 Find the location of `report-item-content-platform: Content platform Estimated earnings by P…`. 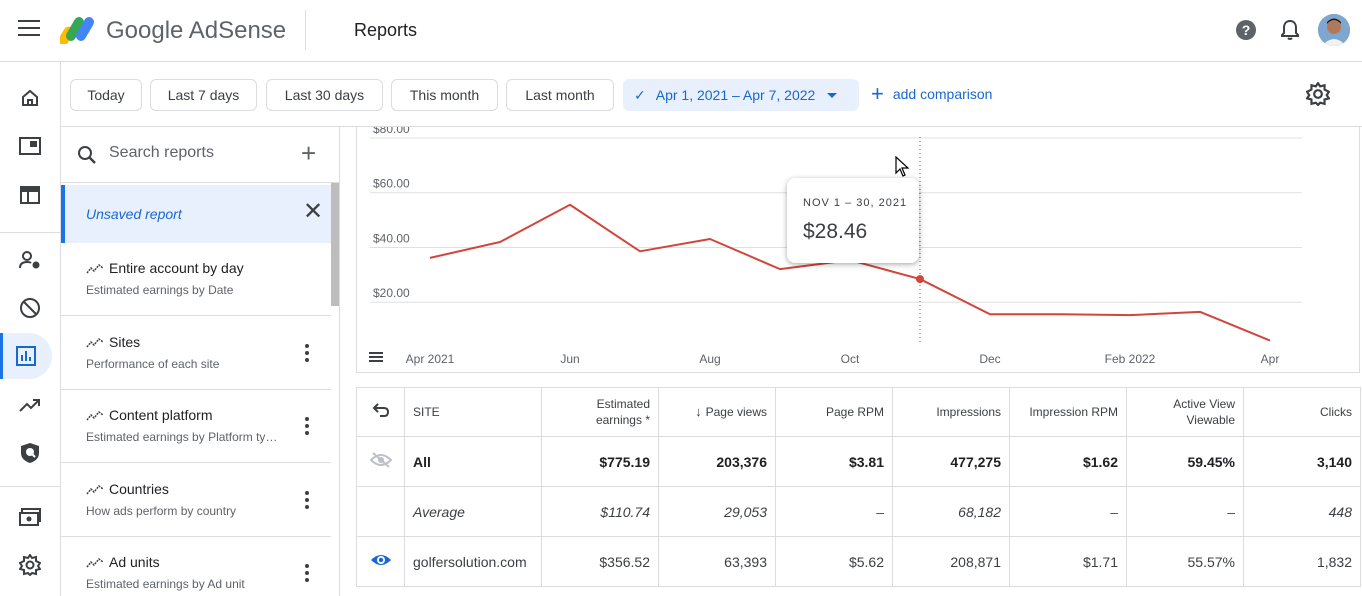

report-item-content-platform: Content platform Estimated earnings by P… is located at coordinates (196, 426).